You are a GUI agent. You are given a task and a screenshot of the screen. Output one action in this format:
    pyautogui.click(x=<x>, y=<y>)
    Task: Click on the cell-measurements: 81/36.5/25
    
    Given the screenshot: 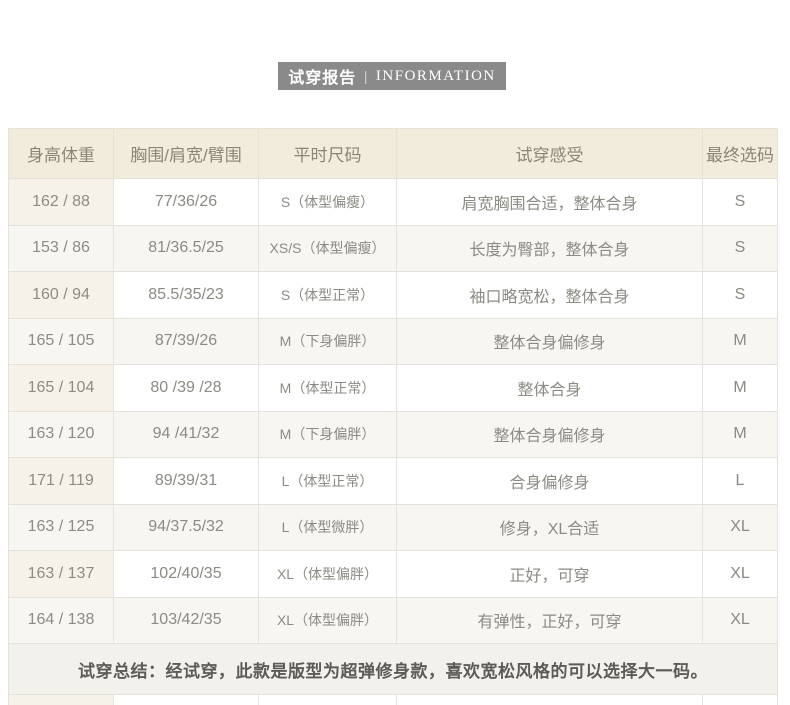 What is the action you would take?
    pyautogui.click(x=186, y=248)
    